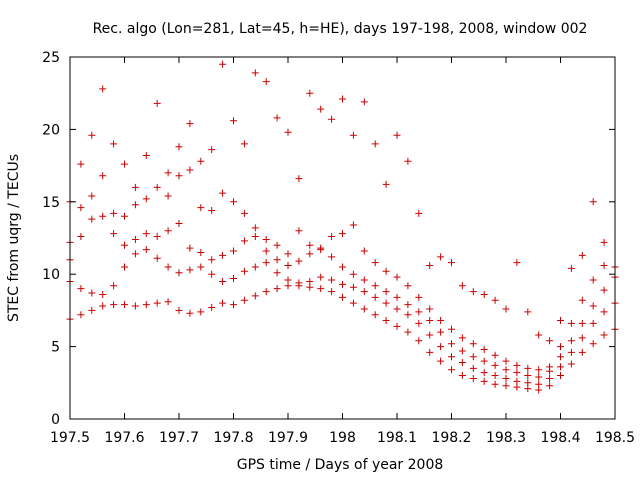 The height and width of the screenshot is (480, 640). I want to click on y-tick-label: 25, so click(51, 58).